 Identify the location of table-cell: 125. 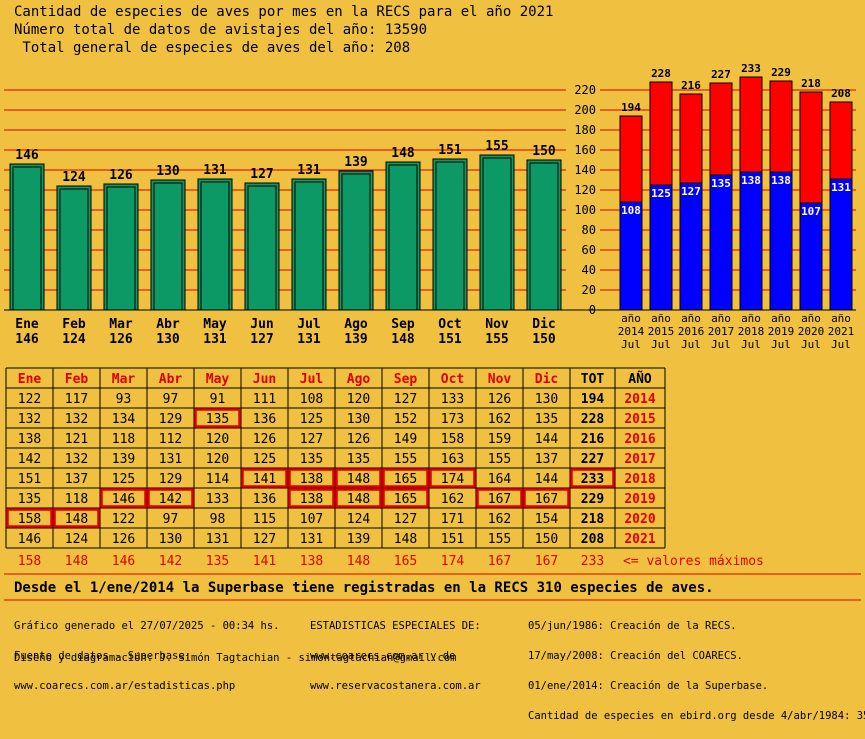
(311, 419).